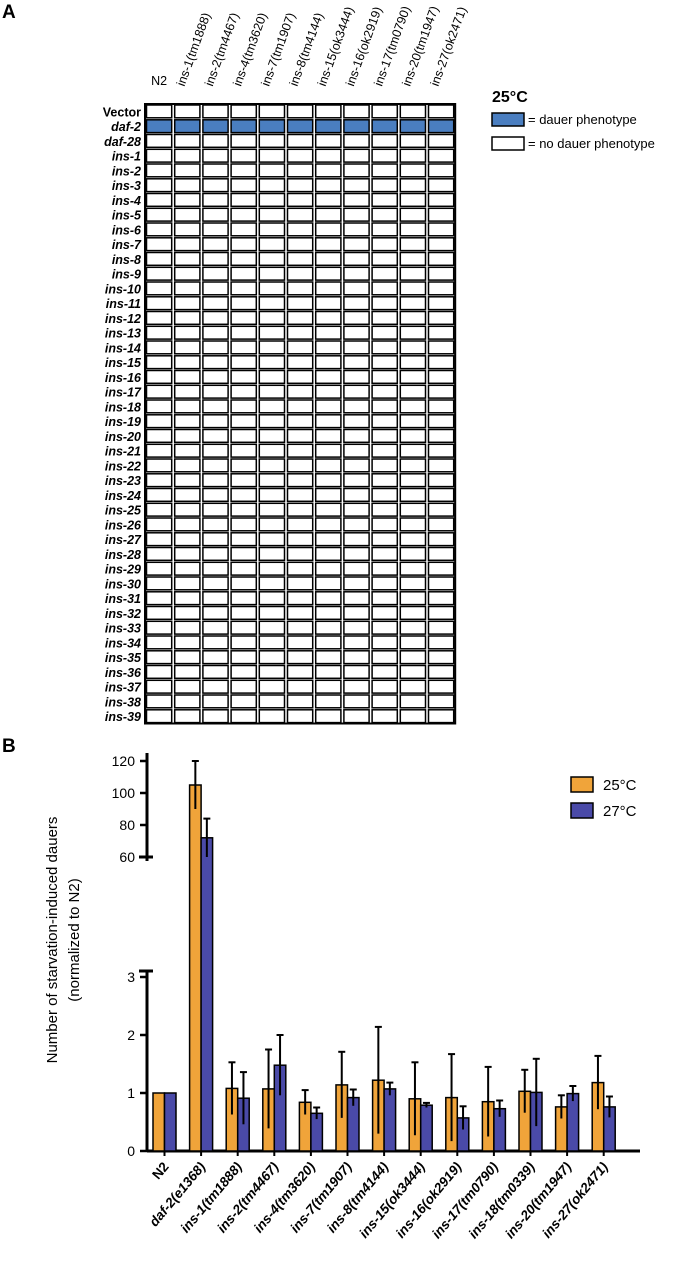 The height and width of the screenshot is (1280, 681). I want to click on rnai-label: ins-32, so click(123, 614).